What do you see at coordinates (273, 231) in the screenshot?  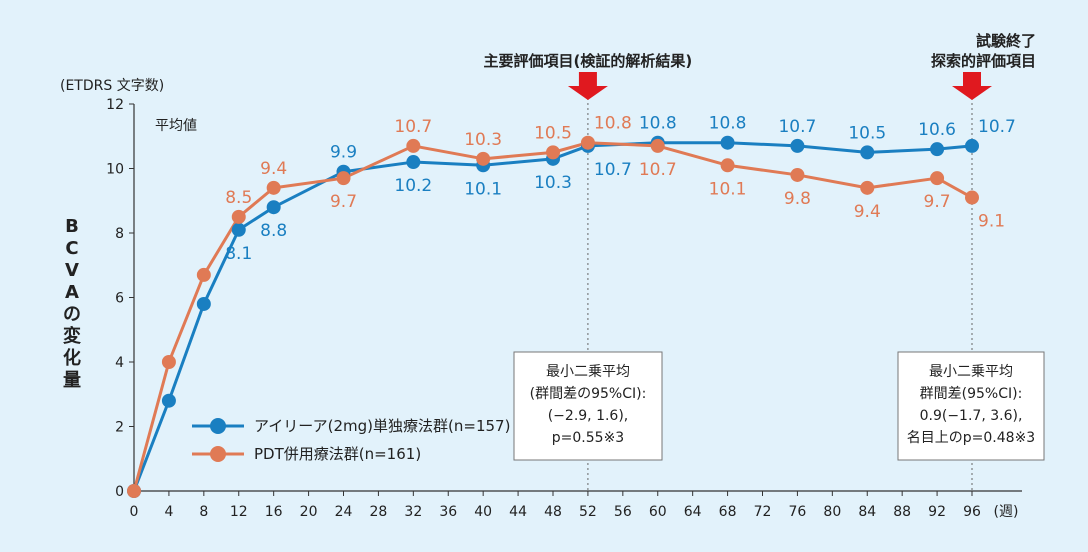 I see `data-label-0: 8.8` at bounding box center [273, 231].